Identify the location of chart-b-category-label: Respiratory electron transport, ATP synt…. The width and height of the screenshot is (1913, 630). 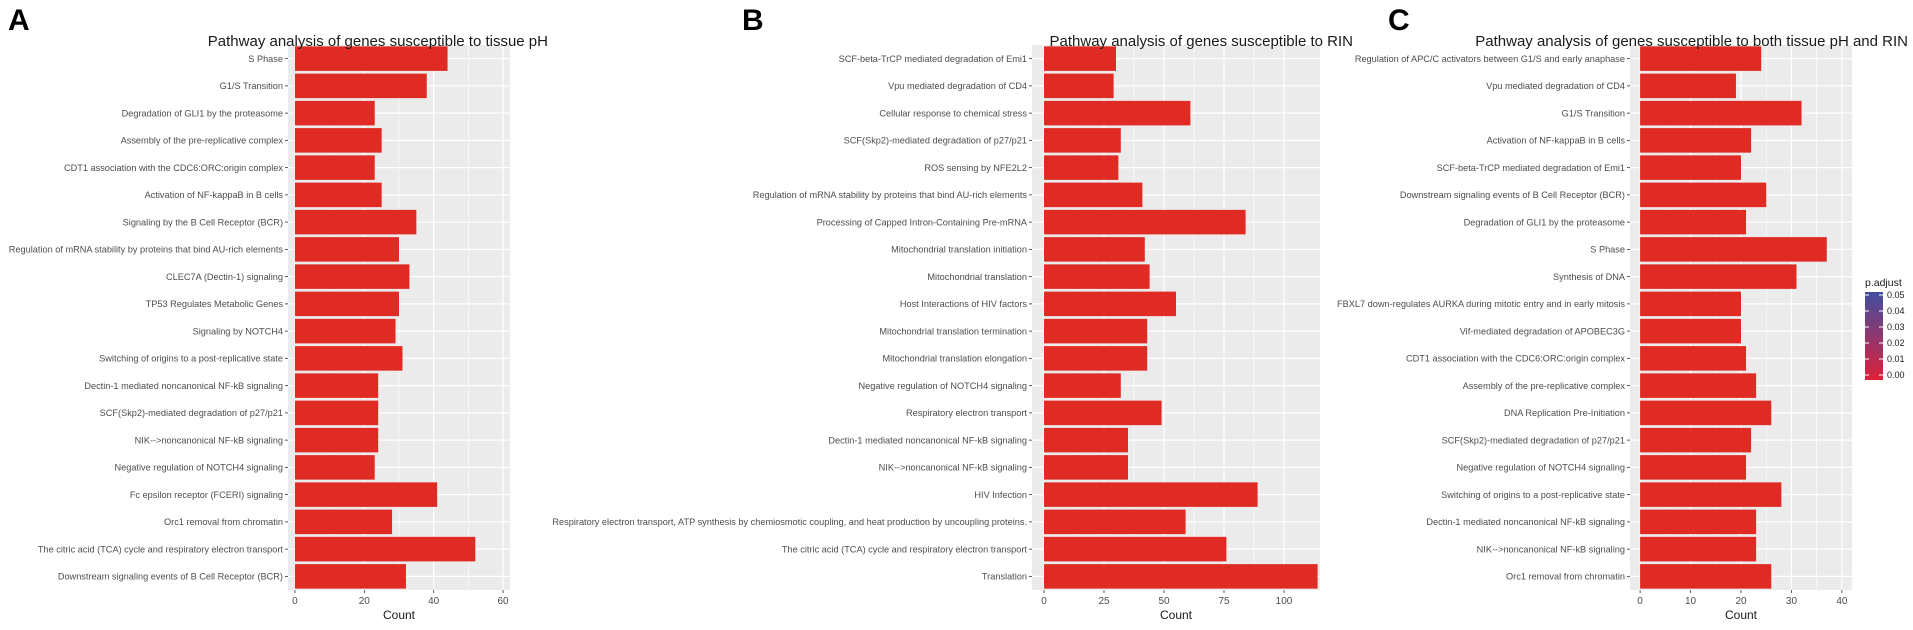
(789, 522).